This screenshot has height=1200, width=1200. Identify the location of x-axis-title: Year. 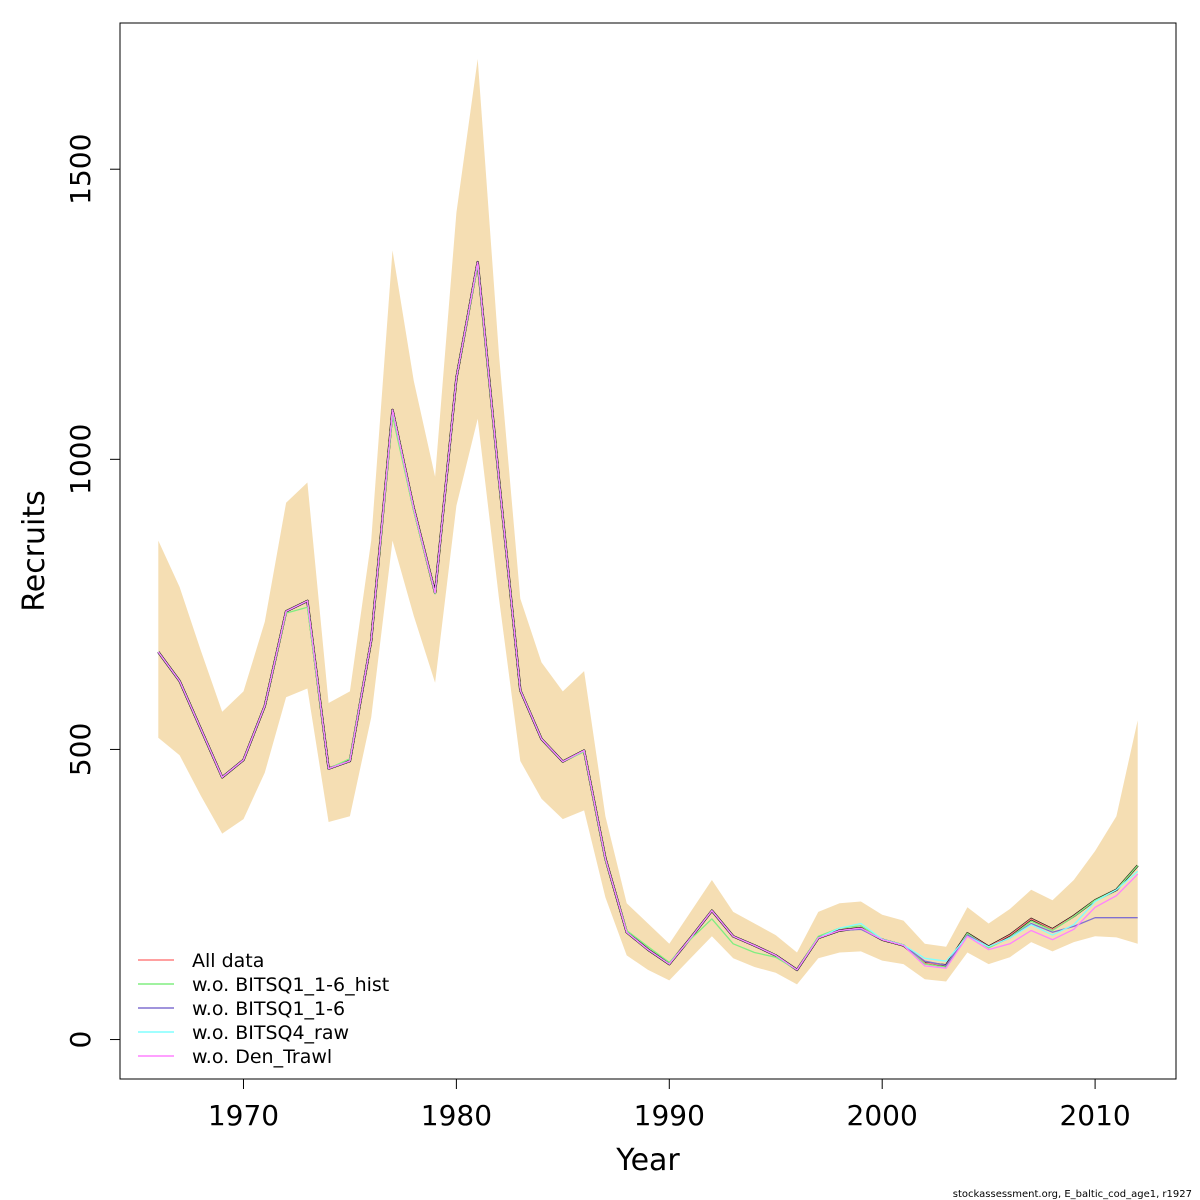
(647, 1160).